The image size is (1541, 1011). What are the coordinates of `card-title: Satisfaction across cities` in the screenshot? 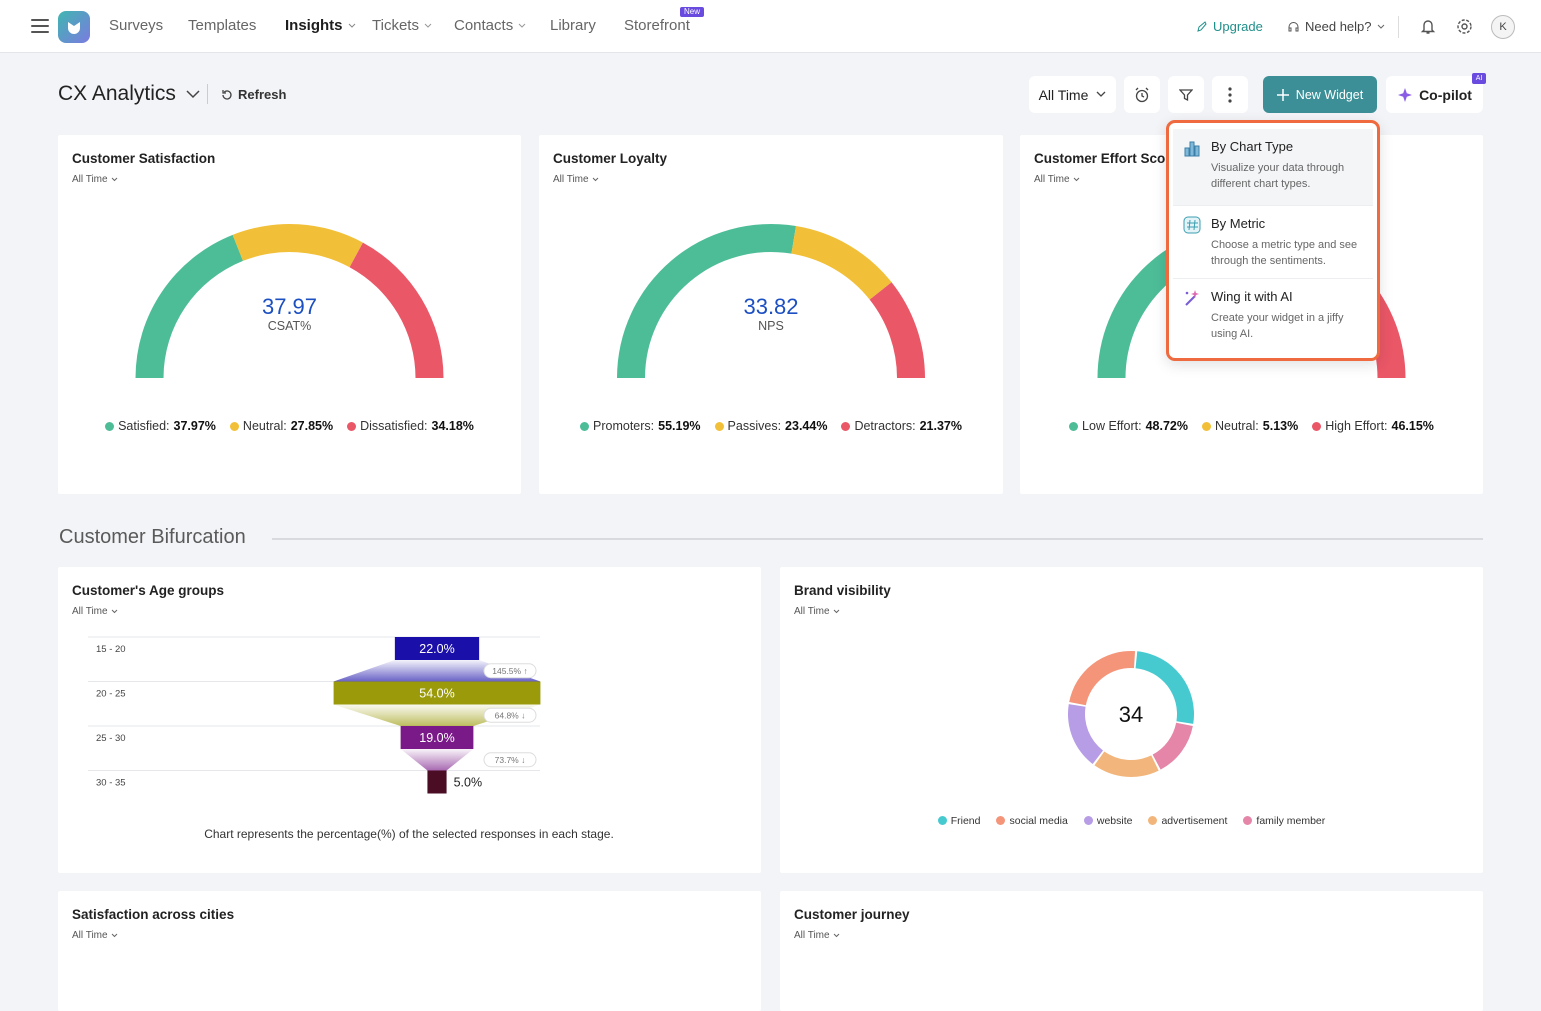 It's located at (153, 914).